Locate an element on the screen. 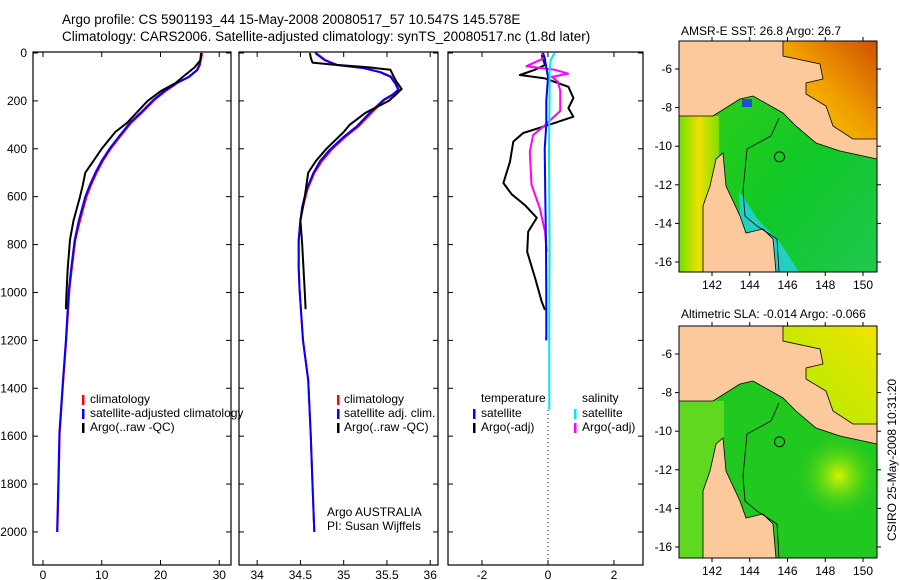 This screenshot has height=580, width=900. series-line-salinity-satellite is located at coordinates (552, 231).